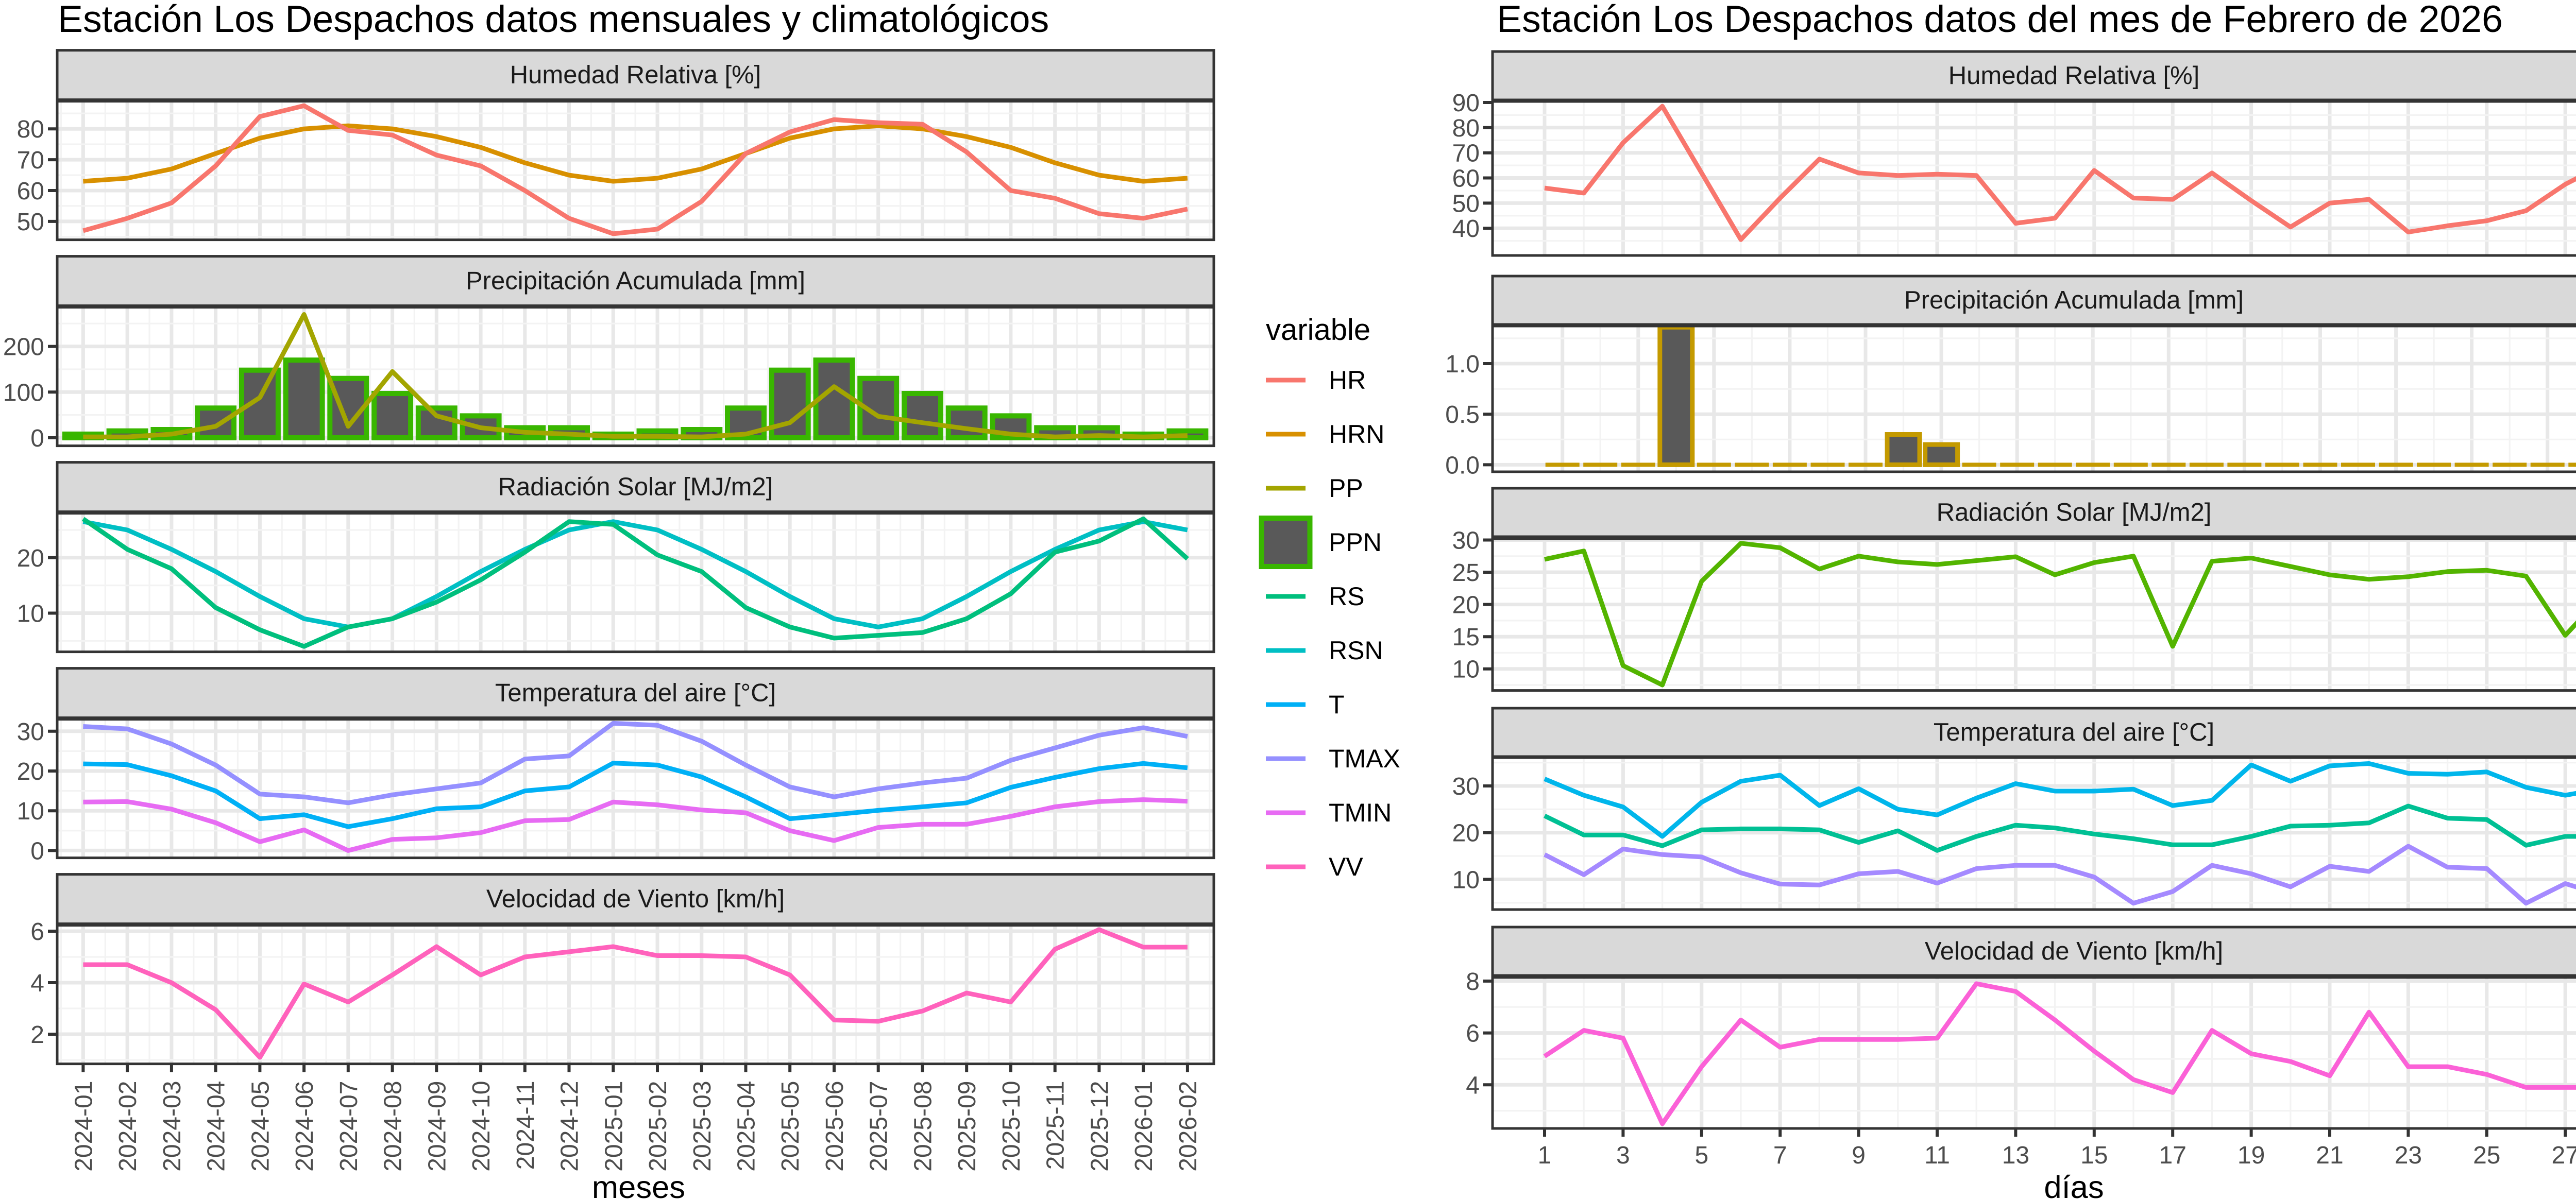 Image resolution: width=2576 pixels, height=1199 pixels. Describe the element at coordinates (1780, 1155) in the screenshot. I see `svg-text: 7` at that location.